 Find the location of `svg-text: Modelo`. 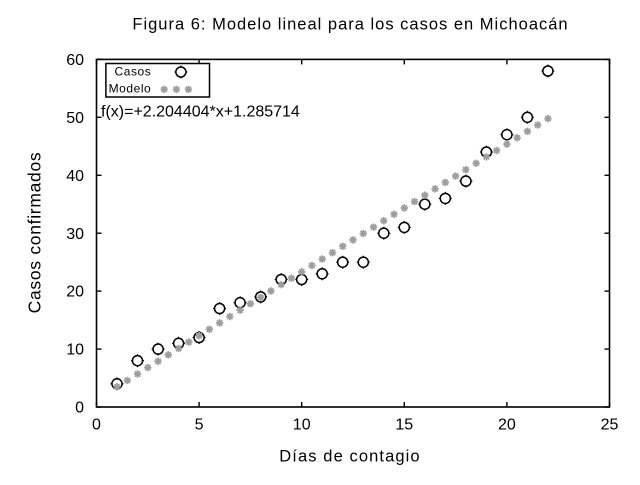

svg-text: Modelo is located at coordinates (130, 88).